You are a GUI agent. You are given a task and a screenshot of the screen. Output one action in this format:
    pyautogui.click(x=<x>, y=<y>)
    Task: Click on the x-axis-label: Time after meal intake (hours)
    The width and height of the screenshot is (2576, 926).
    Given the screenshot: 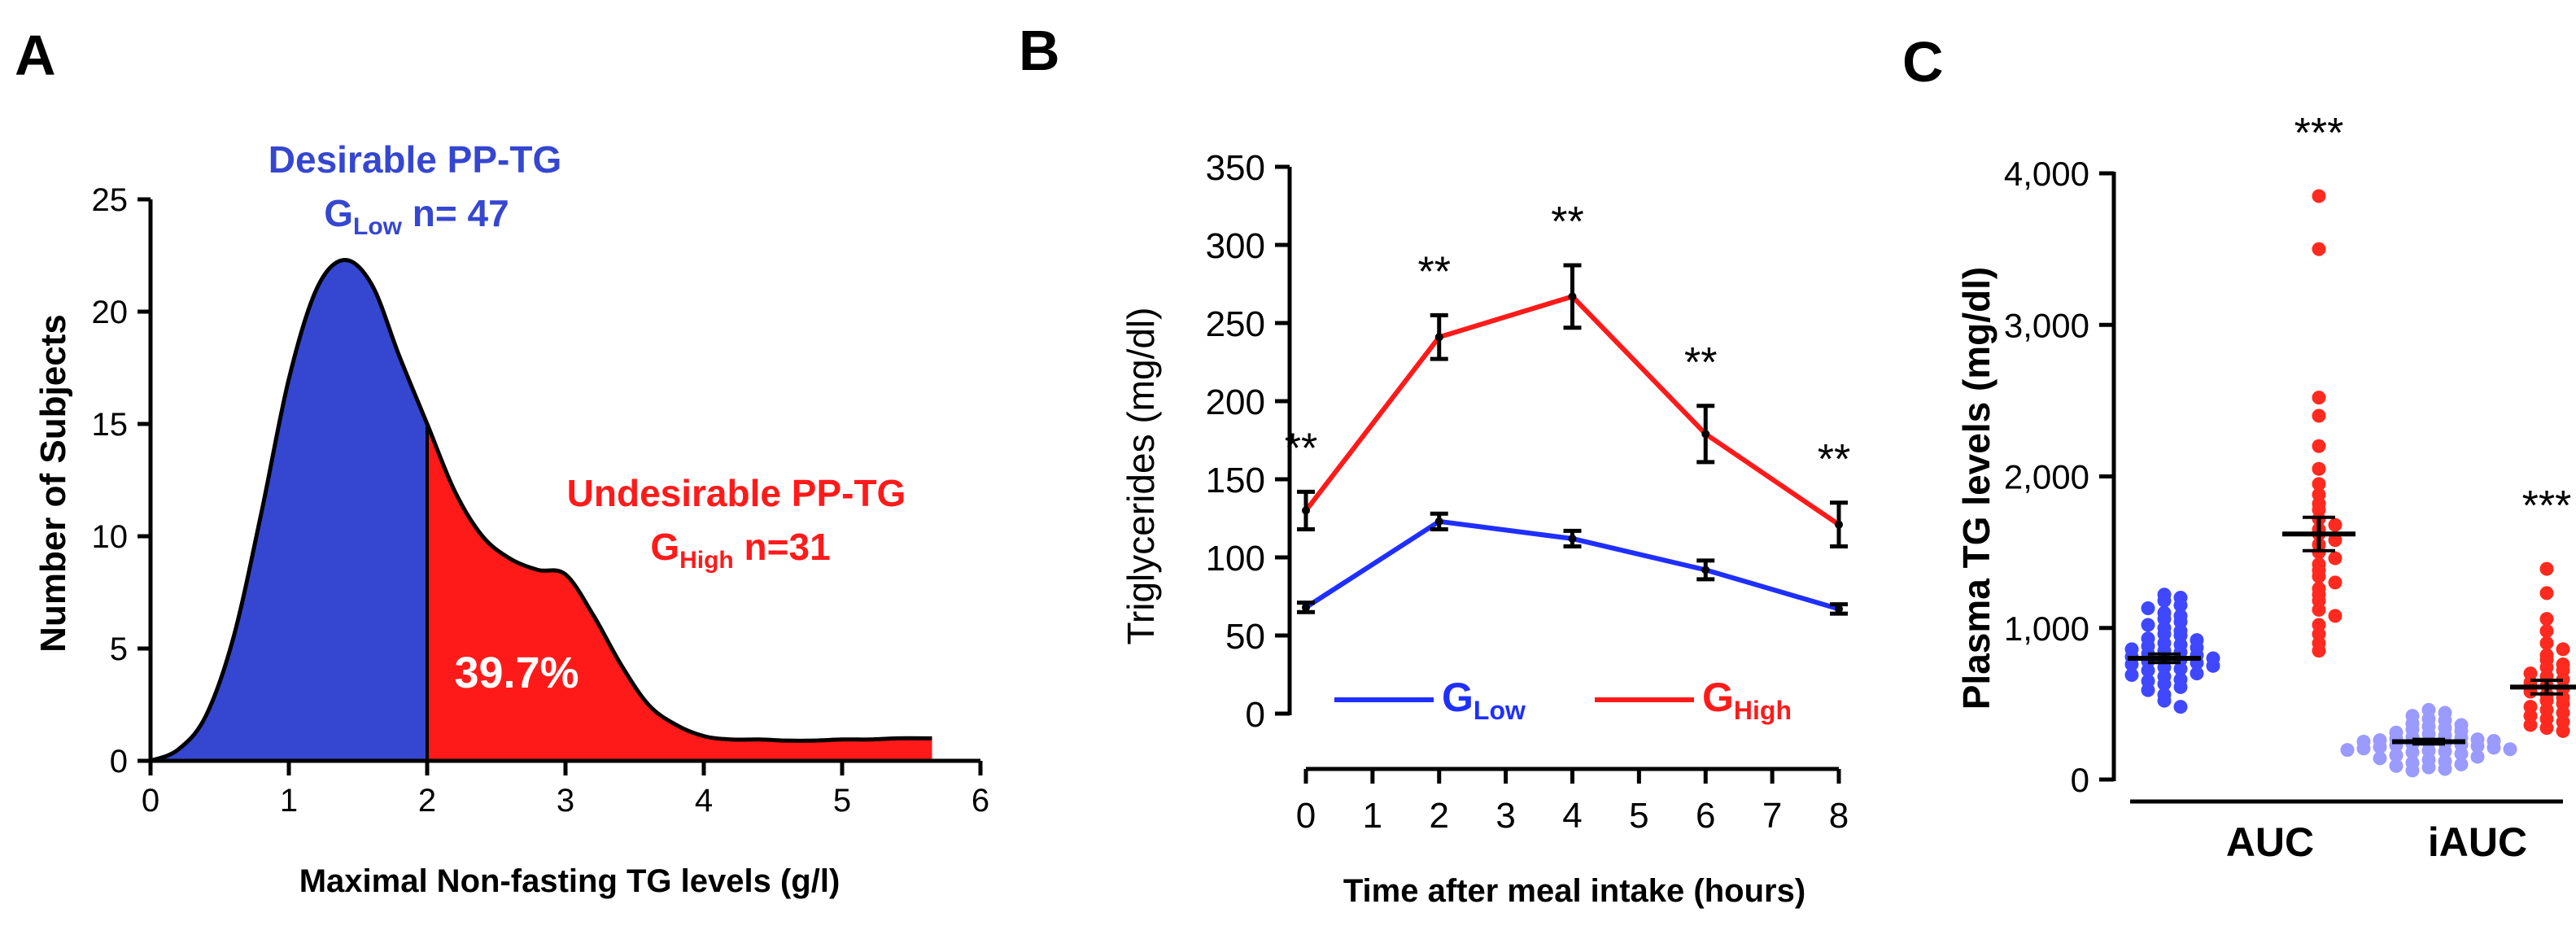 What is the action you would take?
    pyautogui.click(x=1574, y=891)
    